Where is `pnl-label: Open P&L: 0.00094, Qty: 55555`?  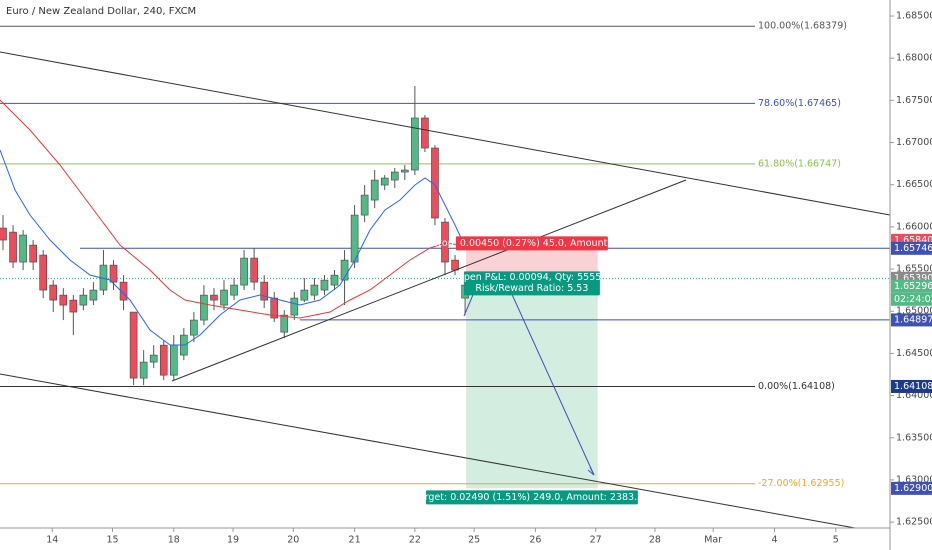
pnl-label: Open P&L: 0.00094, Qty: 55555 is located at coordinates (531, 277).